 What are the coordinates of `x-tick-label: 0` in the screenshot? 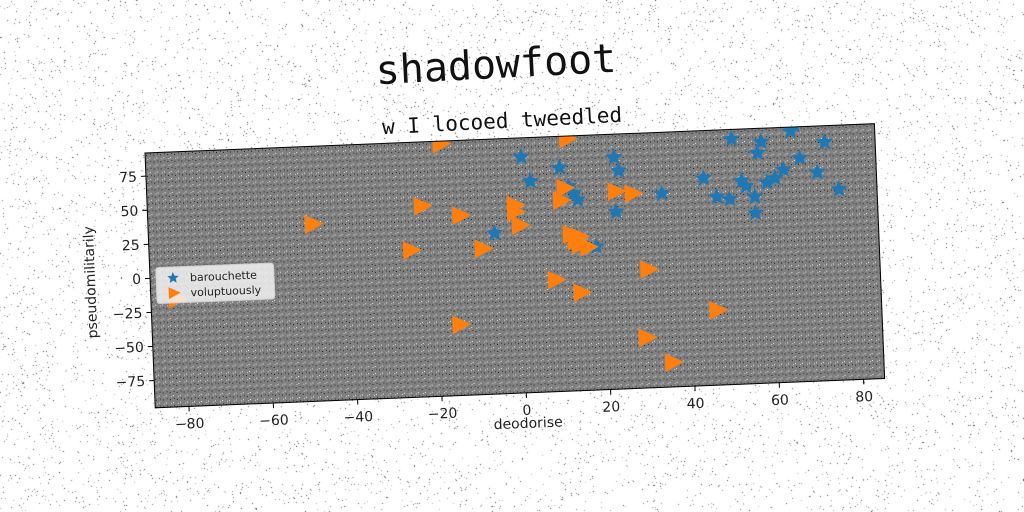 It's located at (527, 411).